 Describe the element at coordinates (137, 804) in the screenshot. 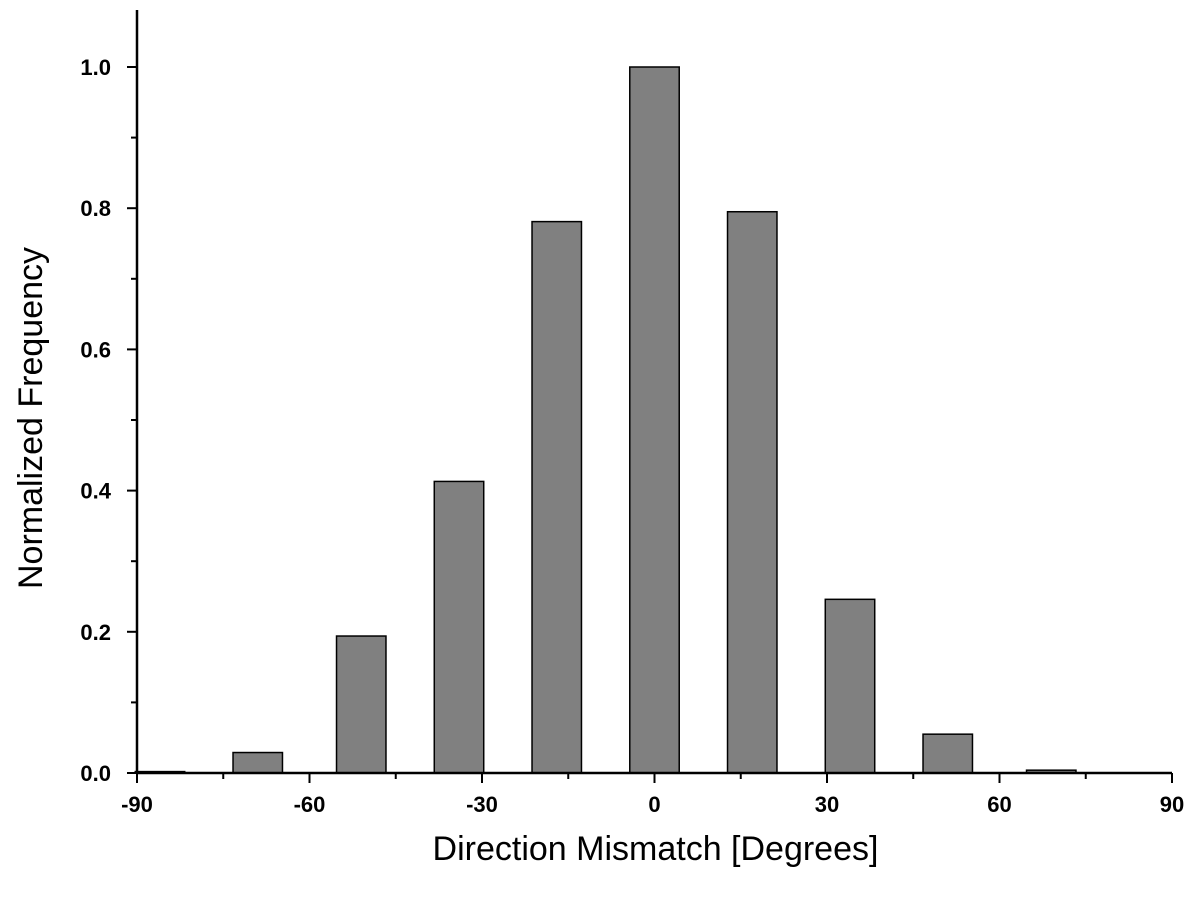

I see `x-tick-label: -90` at that location.